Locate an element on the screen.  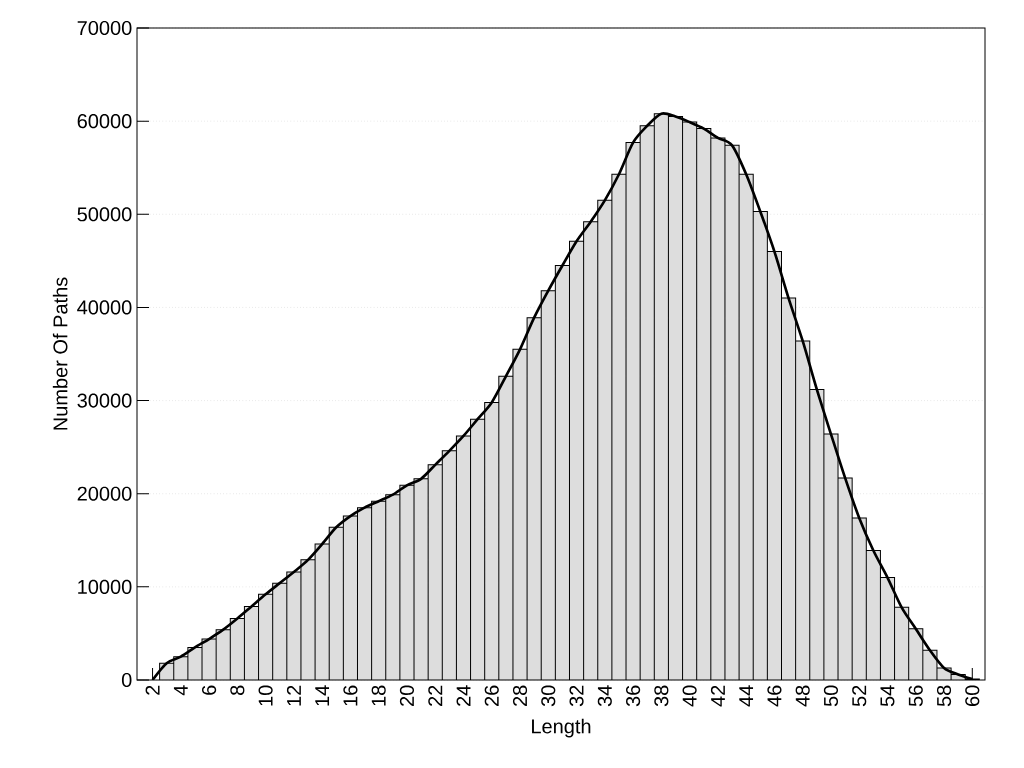
x-tick-label: 8 is located at coordinates (237, 690).